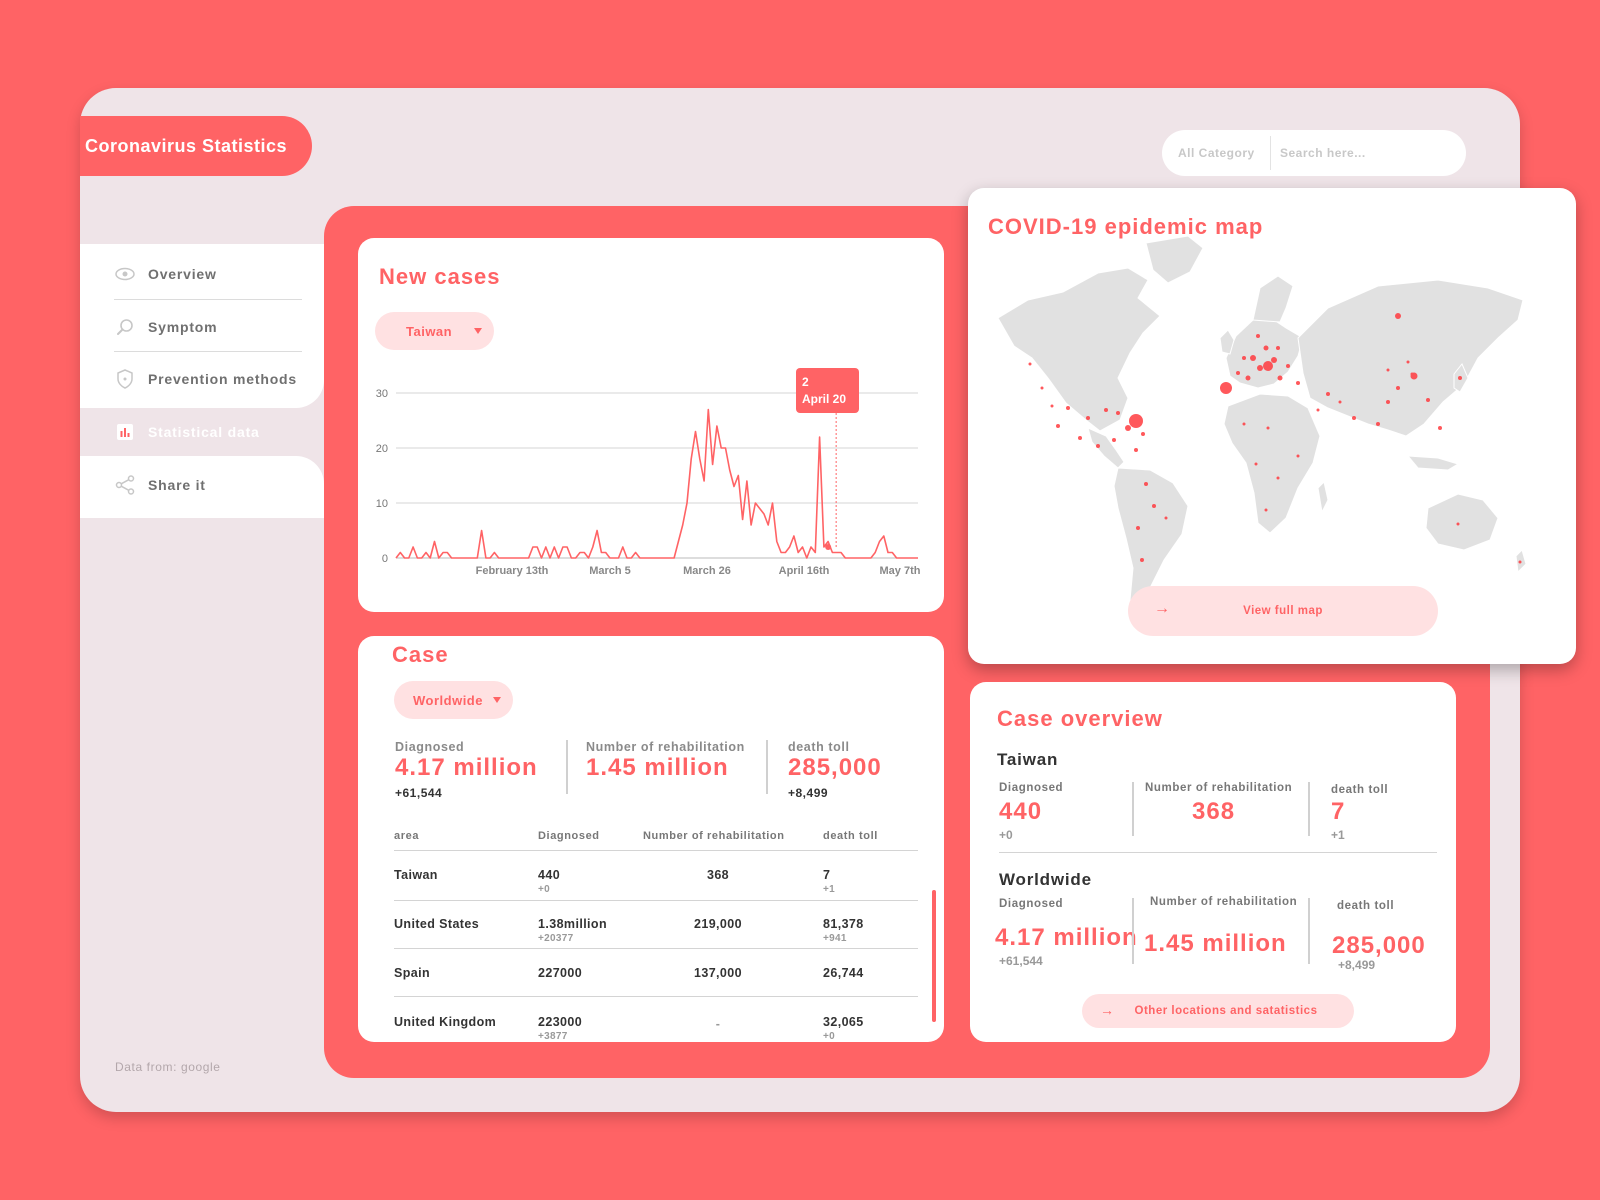 The height and width of the screenshot is (1200, 1600). Describe the element at coordinates (610, 571) in the screenshot. I see `x-tick-label: March 5` at that location.